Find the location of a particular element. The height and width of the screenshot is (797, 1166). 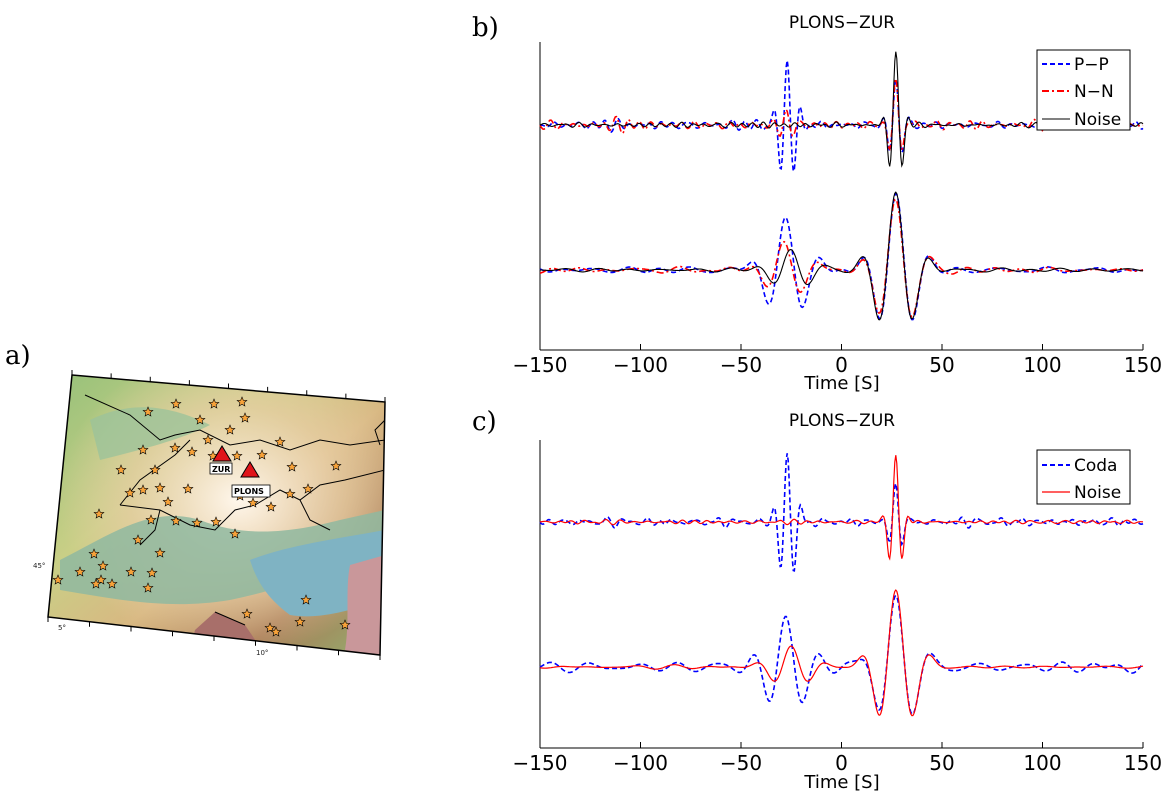

trace-coda-lower is located at coordinates (841, 654).